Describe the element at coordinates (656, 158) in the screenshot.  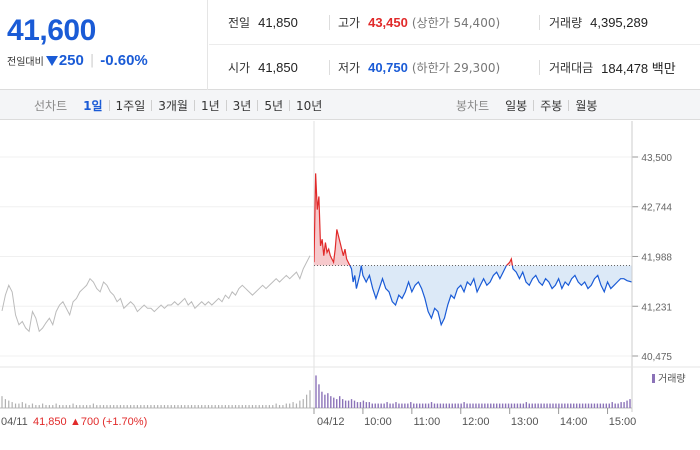
I see `y-tick-label: 43,500` at that location.